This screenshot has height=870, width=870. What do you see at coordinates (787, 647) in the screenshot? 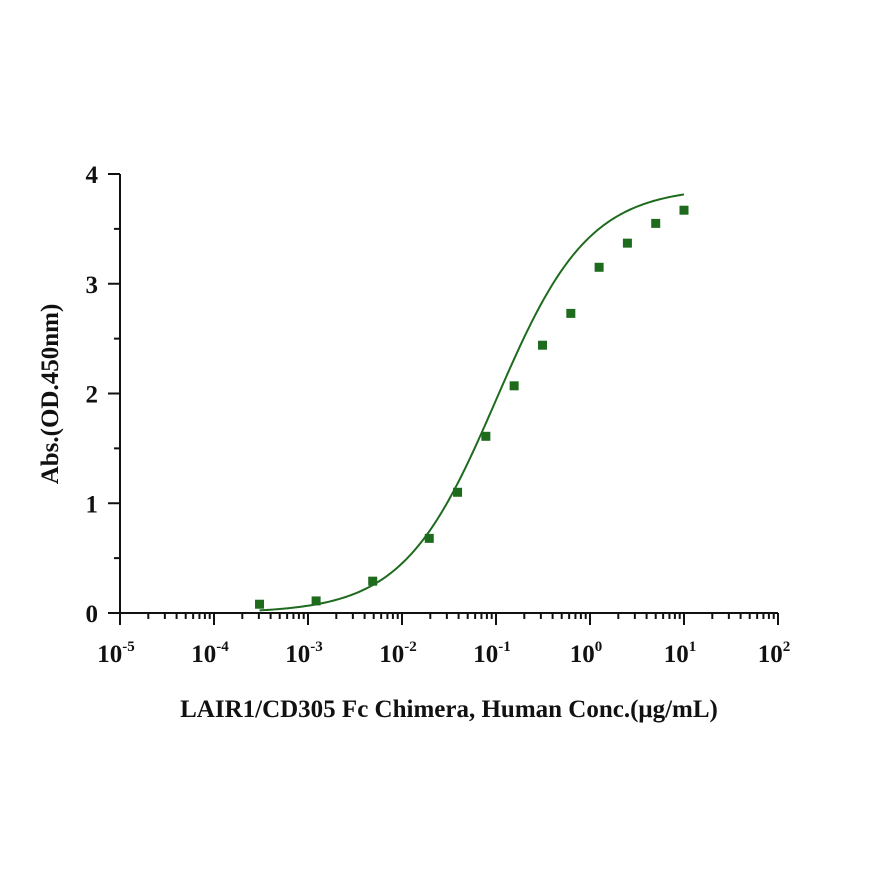
I see `x-tick-exponent: 2` at bounding box center [787, 647].